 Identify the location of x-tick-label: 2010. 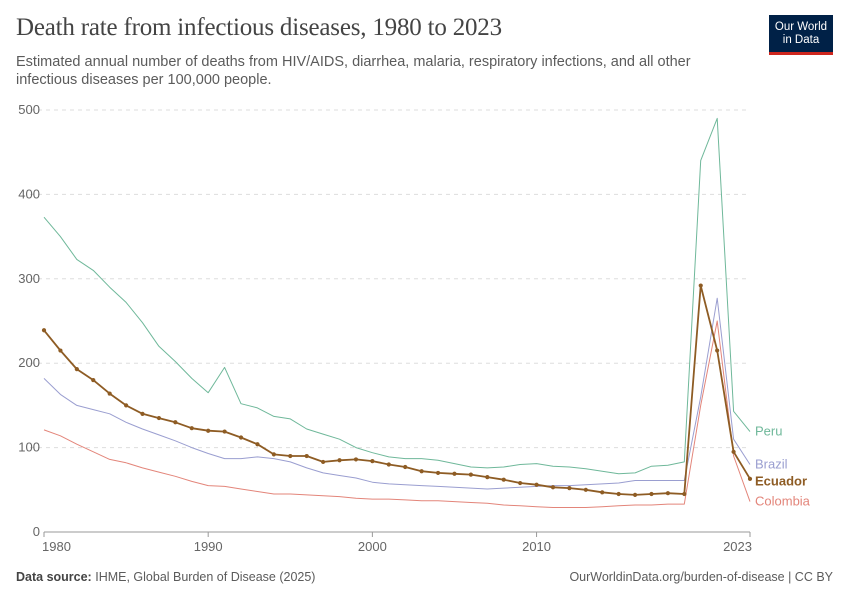
(536, 546).